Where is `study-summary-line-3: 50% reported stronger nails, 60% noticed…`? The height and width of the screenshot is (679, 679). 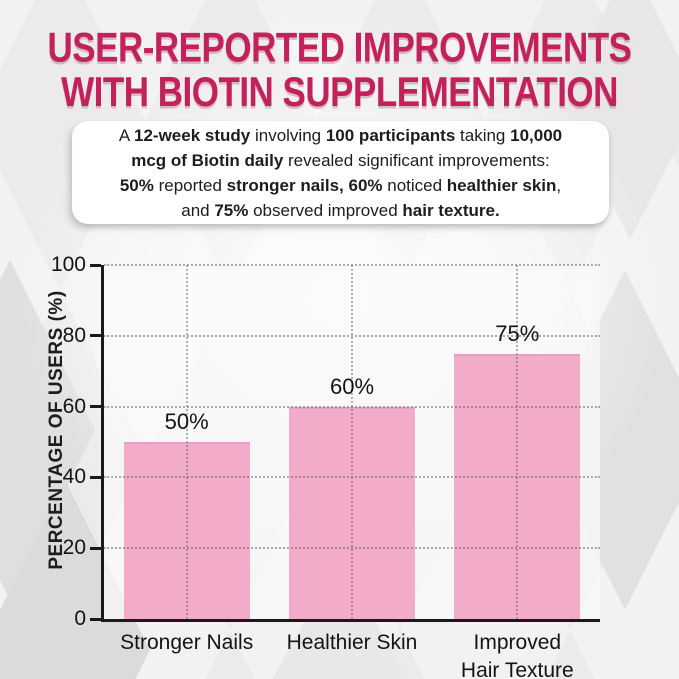
study-summary-line-3: 50% reported stronger nails, 60% noticed… is located at coordinates (340, 185).